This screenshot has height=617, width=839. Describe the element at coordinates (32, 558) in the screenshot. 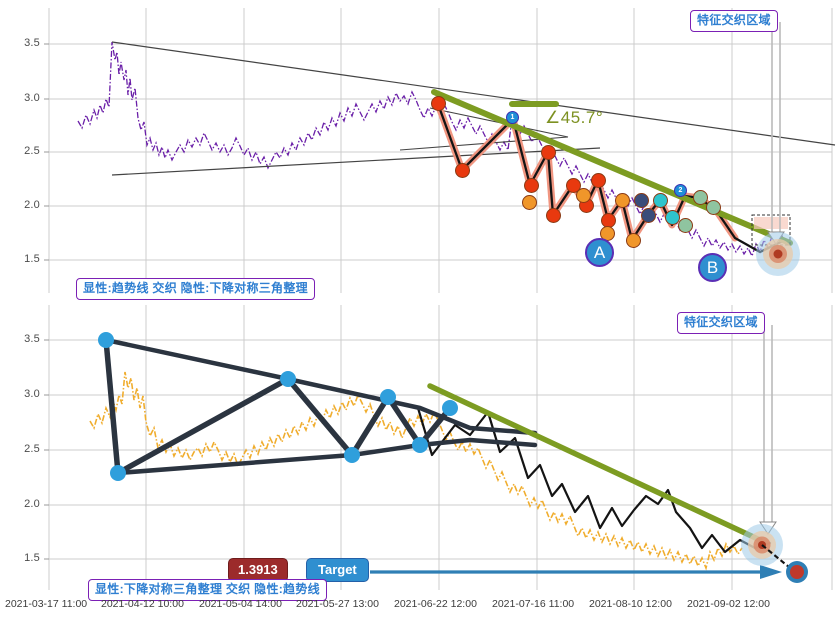

I see `bottom-ytick-1-5: 1.5` at that location.